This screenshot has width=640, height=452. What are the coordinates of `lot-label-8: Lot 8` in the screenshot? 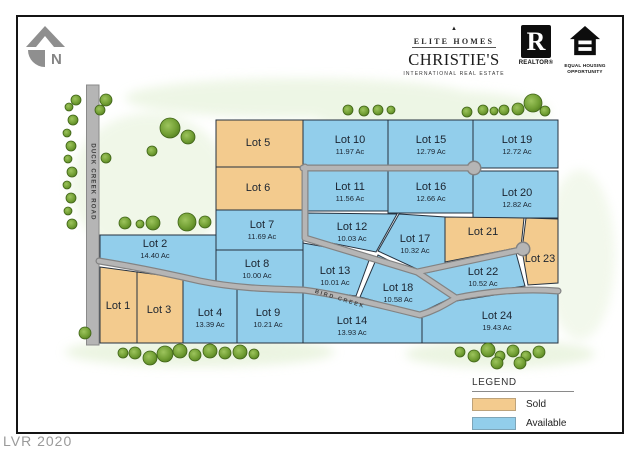 It's located at (257, 264).